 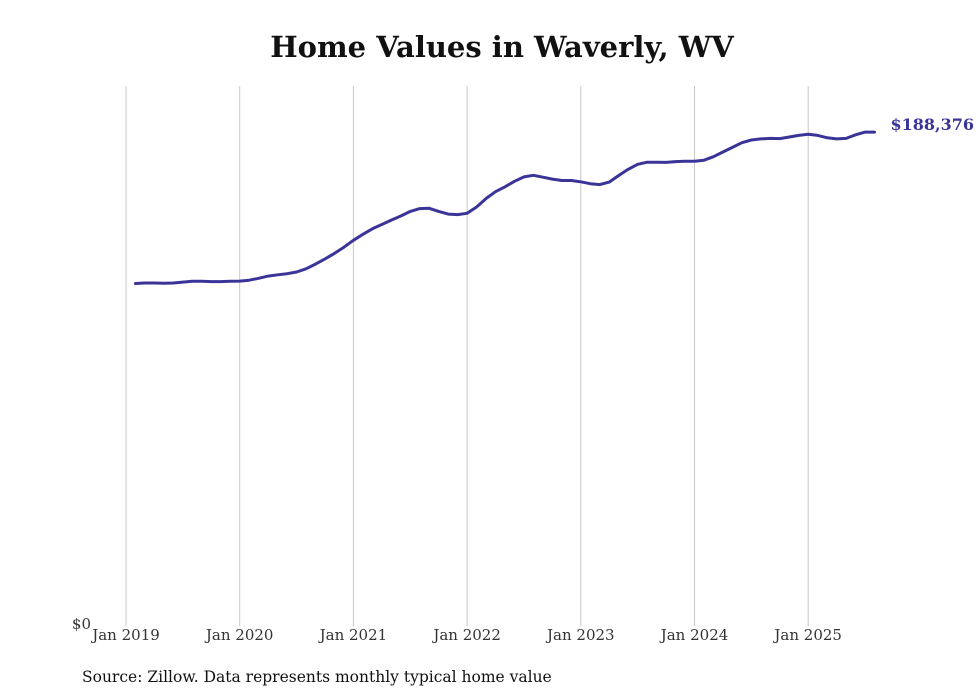 What do you see at coordinates (694, 635) in the screenshot?
I see `x-tick-label: Jan 2024` at bounding box center [694, 635].